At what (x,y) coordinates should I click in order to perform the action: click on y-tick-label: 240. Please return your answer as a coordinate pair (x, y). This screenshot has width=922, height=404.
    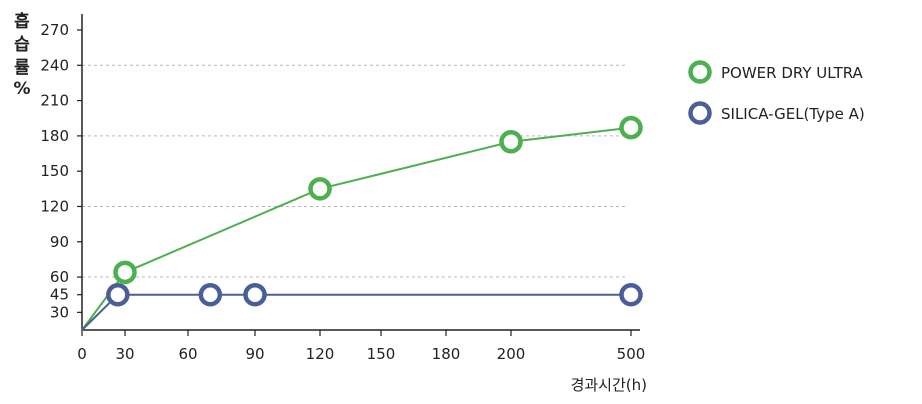
    Looking at the image, I should click on (54, 65).